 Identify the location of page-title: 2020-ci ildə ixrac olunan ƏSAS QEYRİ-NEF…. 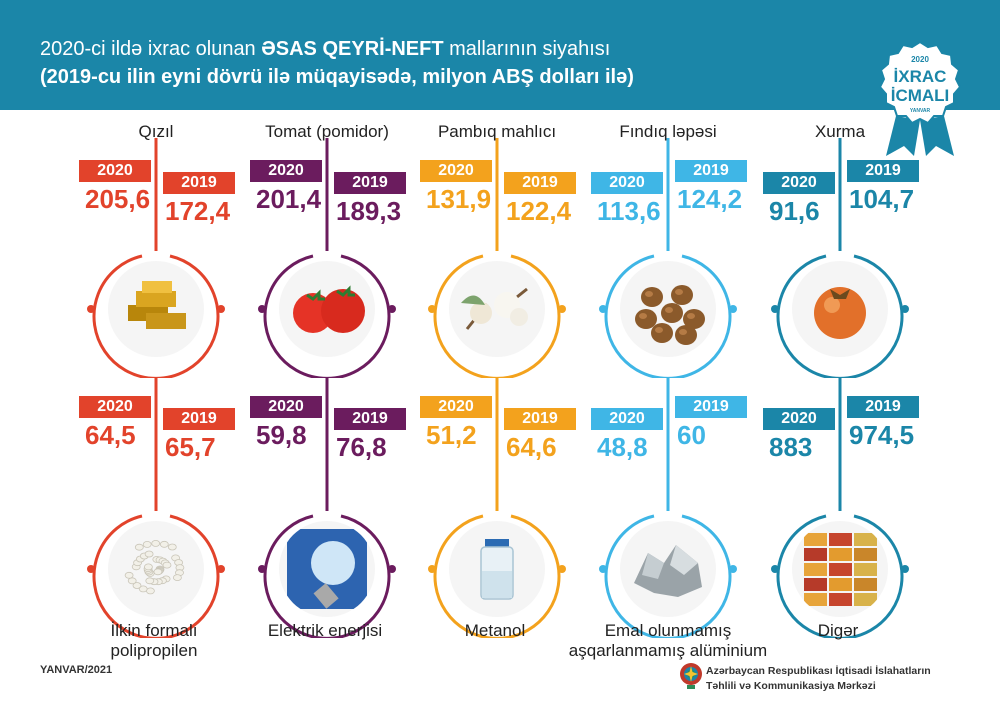
(325, 49).